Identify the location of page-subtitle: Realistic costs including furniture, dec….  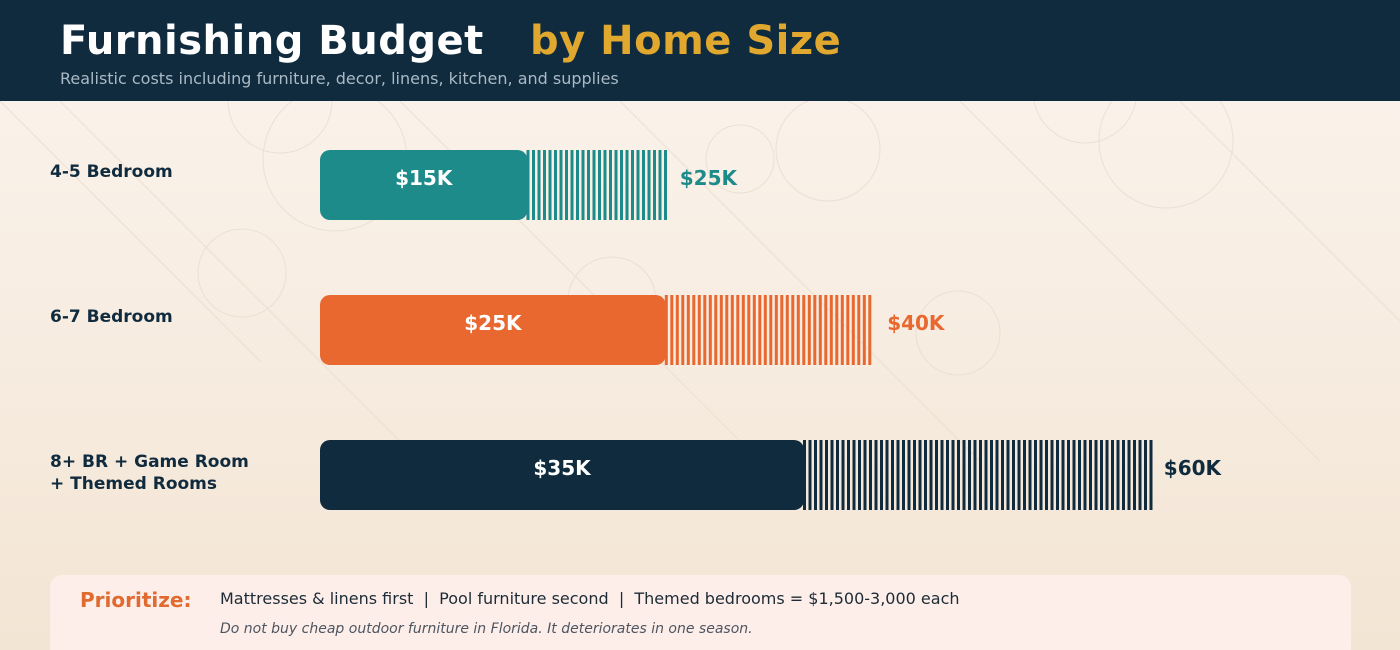
(339, 78).